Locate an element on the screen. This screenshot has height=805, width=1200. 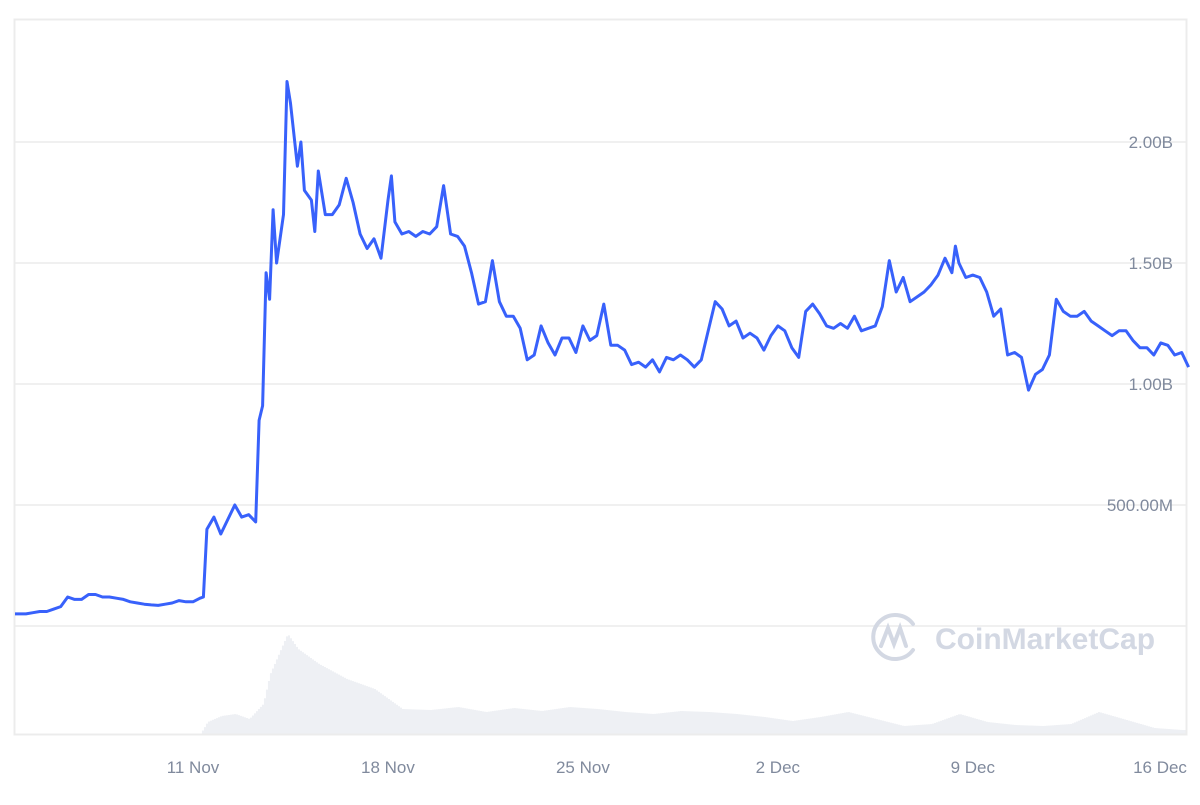
volume-bars is located at coordinates (693, 684).